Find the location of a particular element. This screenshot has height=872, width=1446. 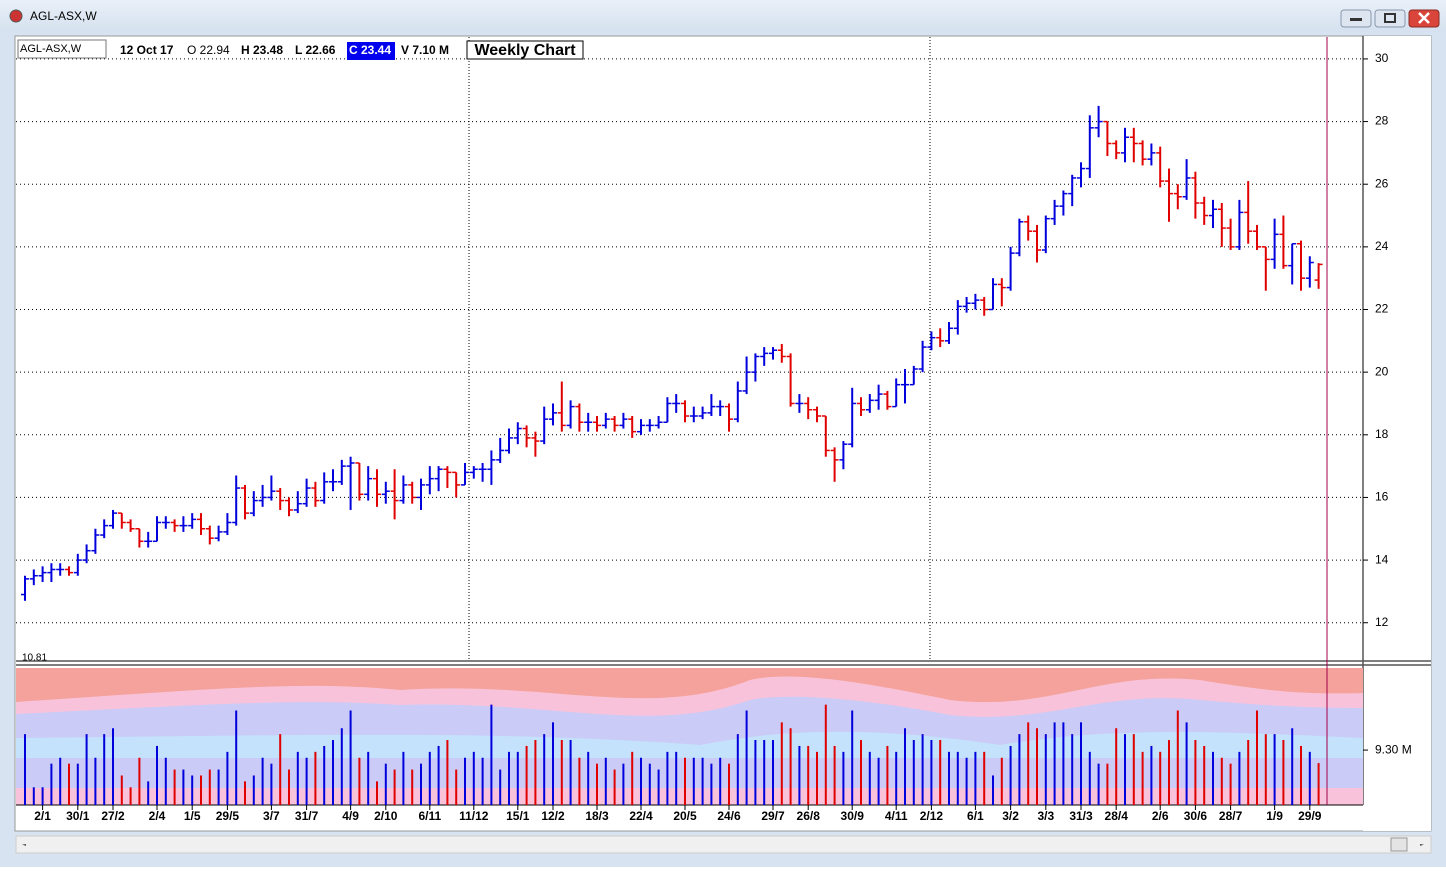

x-tick-label: 6/11 is located at coordinates (429, 816).